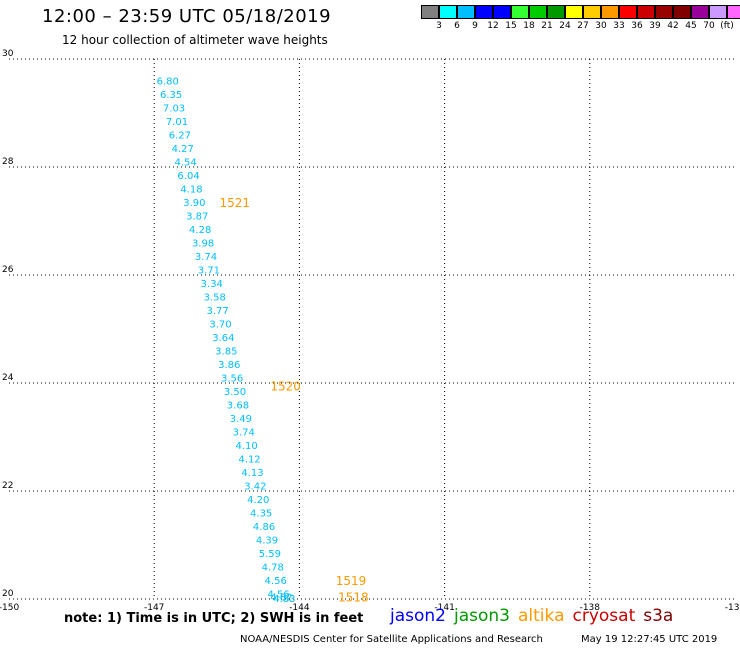 This screenshot has width=740, height=650. Describe the element at coordinates (655, 26) in the screenshot. I see `color-scale-label: 39` at that location.